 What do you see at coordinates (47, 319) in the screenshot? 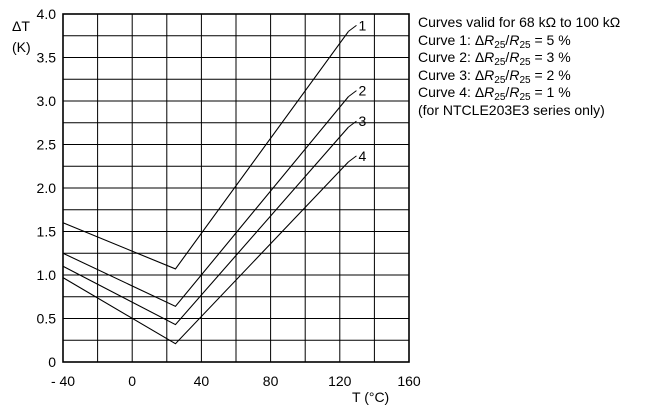
I see `y-tick-label: 0.5` at bounding box center [47, 319].